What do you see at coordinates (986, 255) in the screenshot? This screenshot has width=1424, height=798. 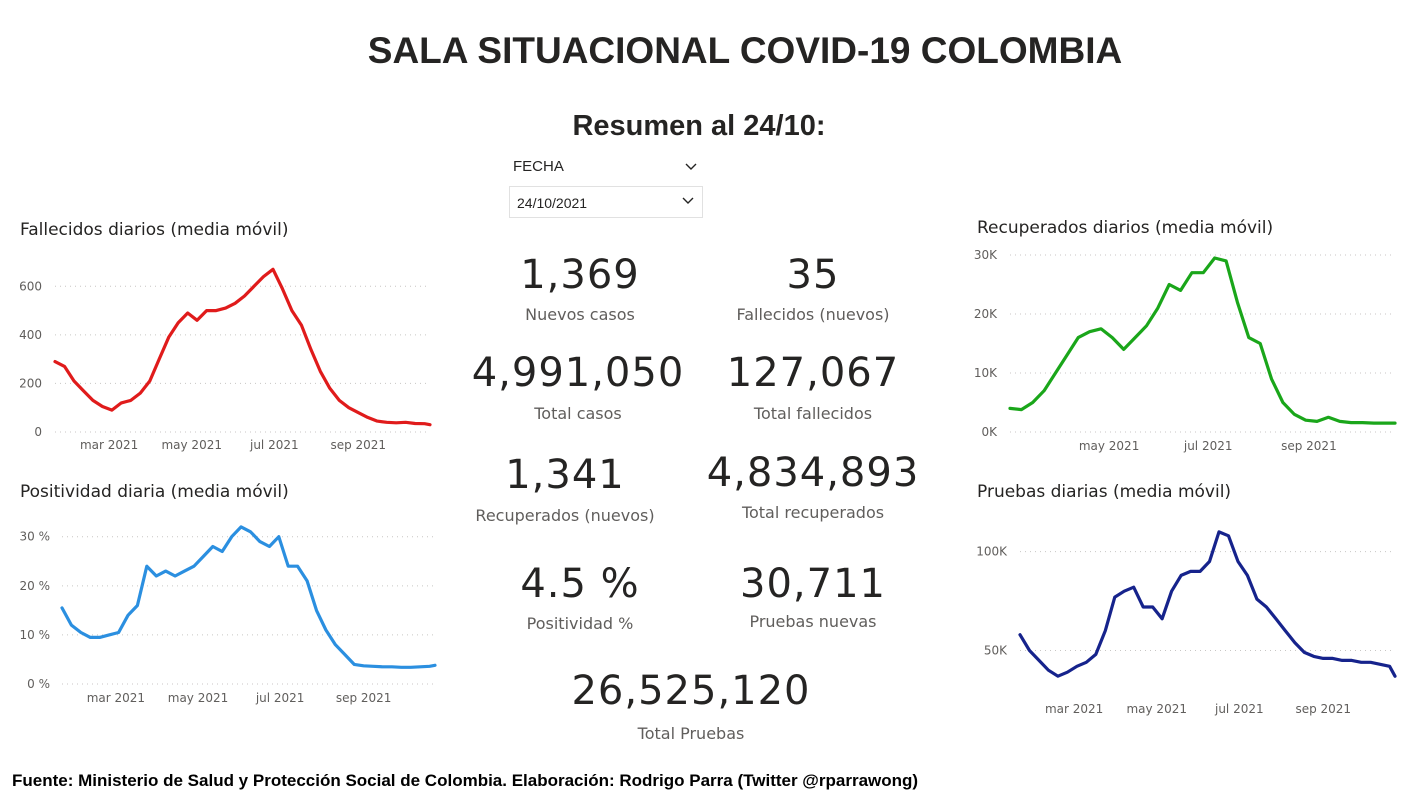 I see `y-tick-label: 30K` at bounding box center [986, 255].